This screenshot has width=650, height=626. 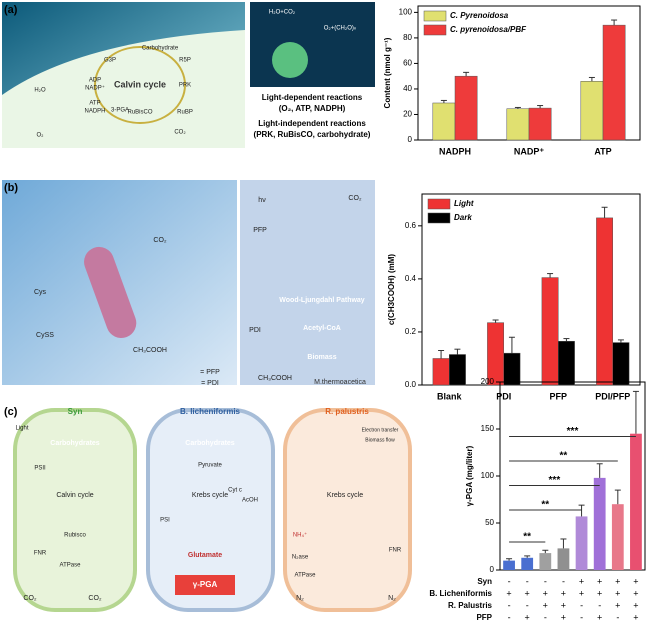 I want to click on diagram-label: R. palustris, so click(x=347, y=411).